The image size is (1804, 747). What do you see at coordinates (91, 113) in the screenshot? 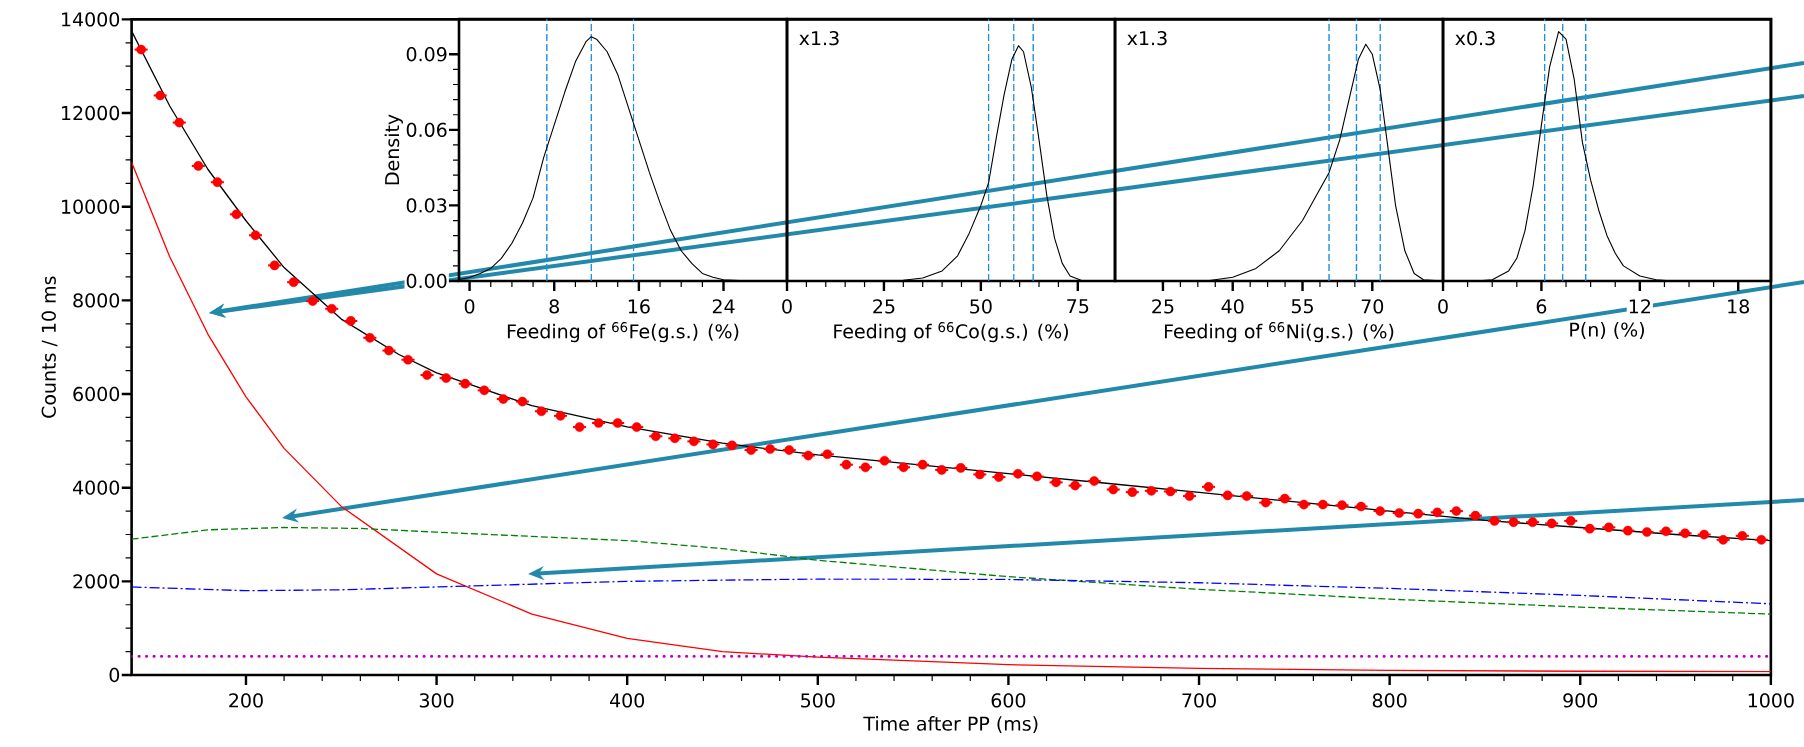
I see `y-tick-label: 12000` at bounding box center [91, 113].